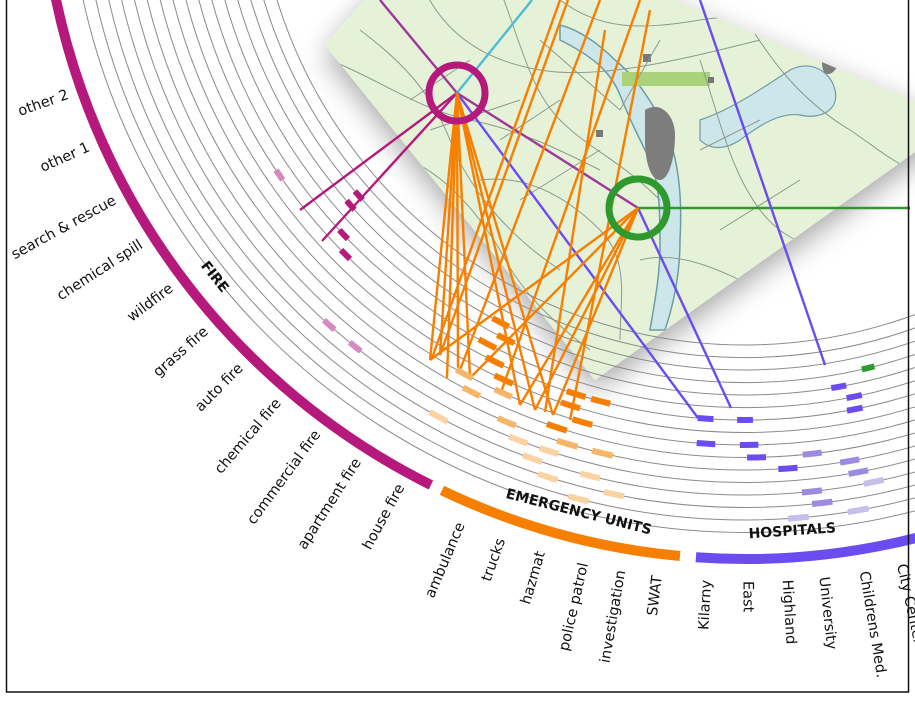 The height and width of the screenshot is (707, 915). What do you see at coordinates (574, 606) in the screenshot?
I see `unit-type-label: police patrol` at bounding box center [574, 606].